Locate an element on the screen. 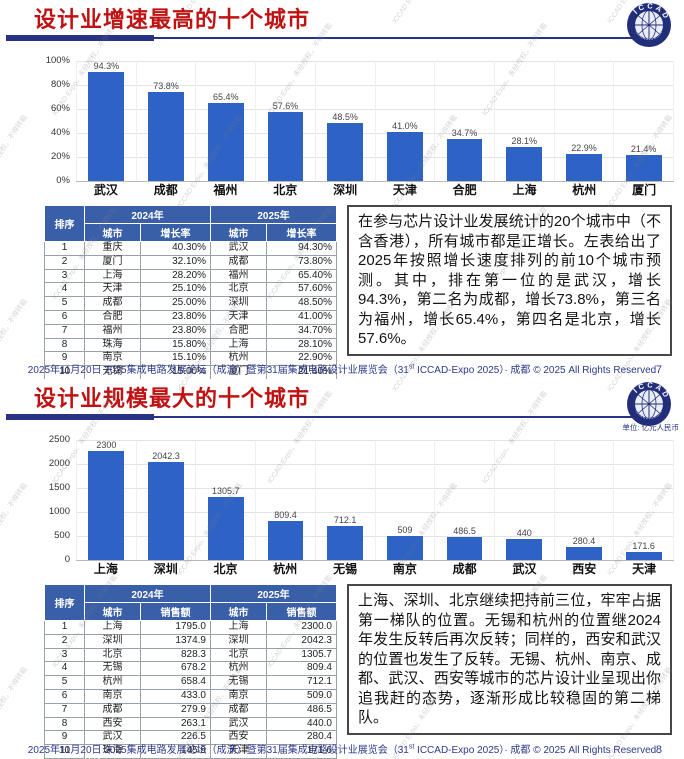 This screenshot has height=759, width=684. bar-value-label: 712.1 is located at coordinates (345, 519).